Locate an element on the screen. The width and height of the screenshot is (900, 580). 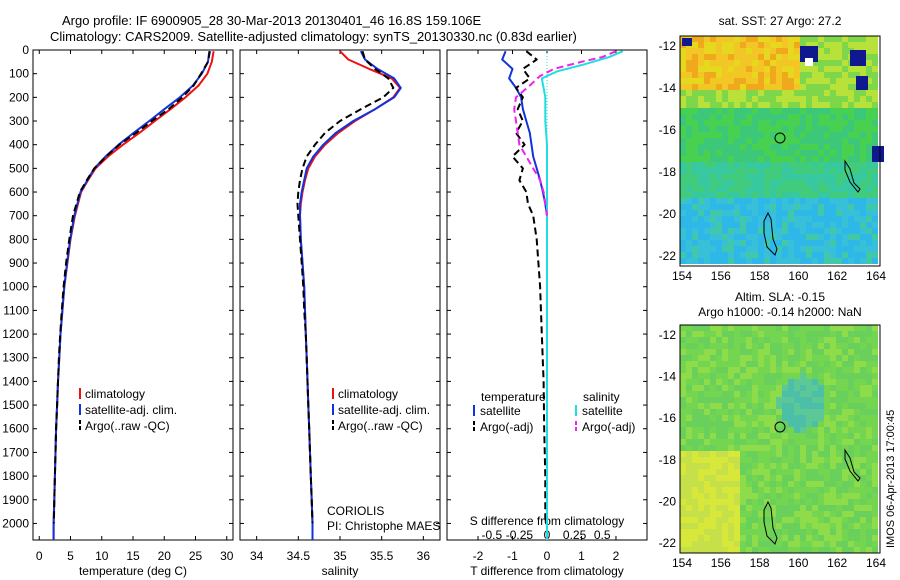
depth-tick-label: 100 is located at coordinates (19, 74).